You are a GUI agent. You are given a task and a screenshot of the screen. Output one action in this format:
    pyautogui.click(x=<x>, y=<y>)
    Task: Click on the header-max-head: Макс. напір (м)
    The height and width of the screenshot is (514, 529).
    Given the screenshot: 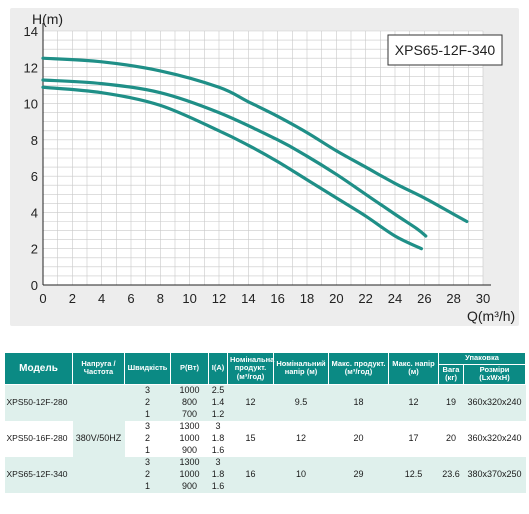 What is the action you would take?
    pyautogui.click(x=413, y=368)
    